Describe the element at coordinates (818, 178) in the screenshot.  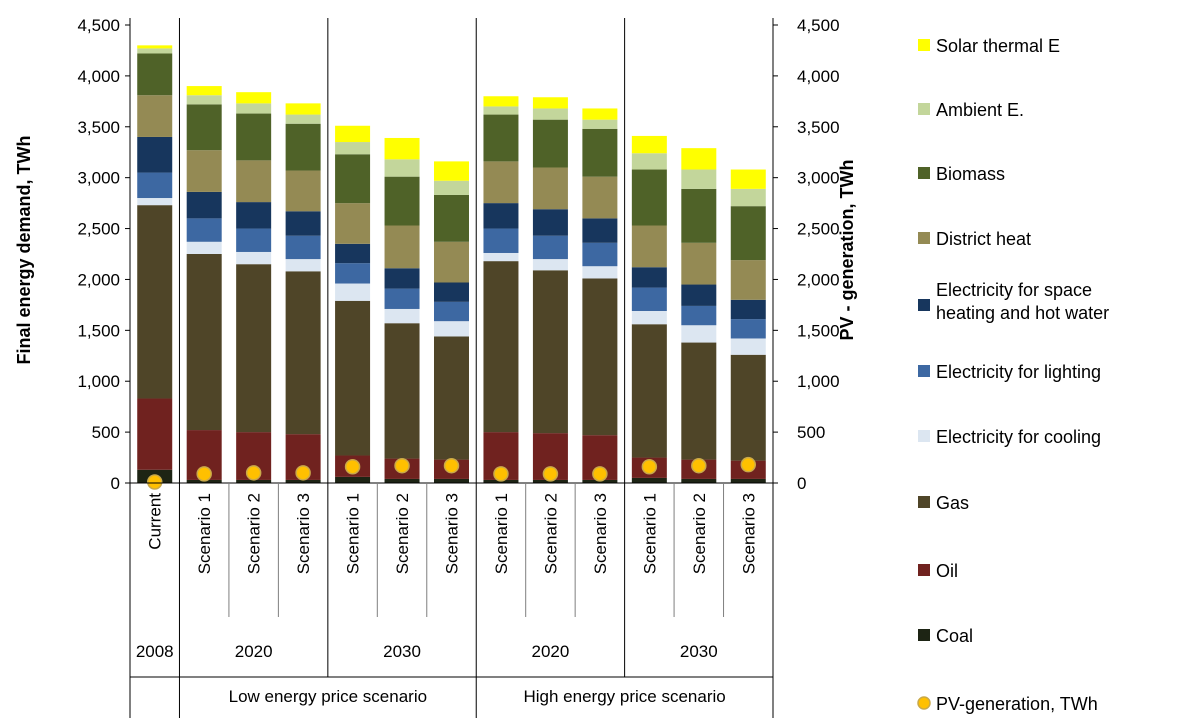
I see `y-tick-label-right: 3,000` at that location.